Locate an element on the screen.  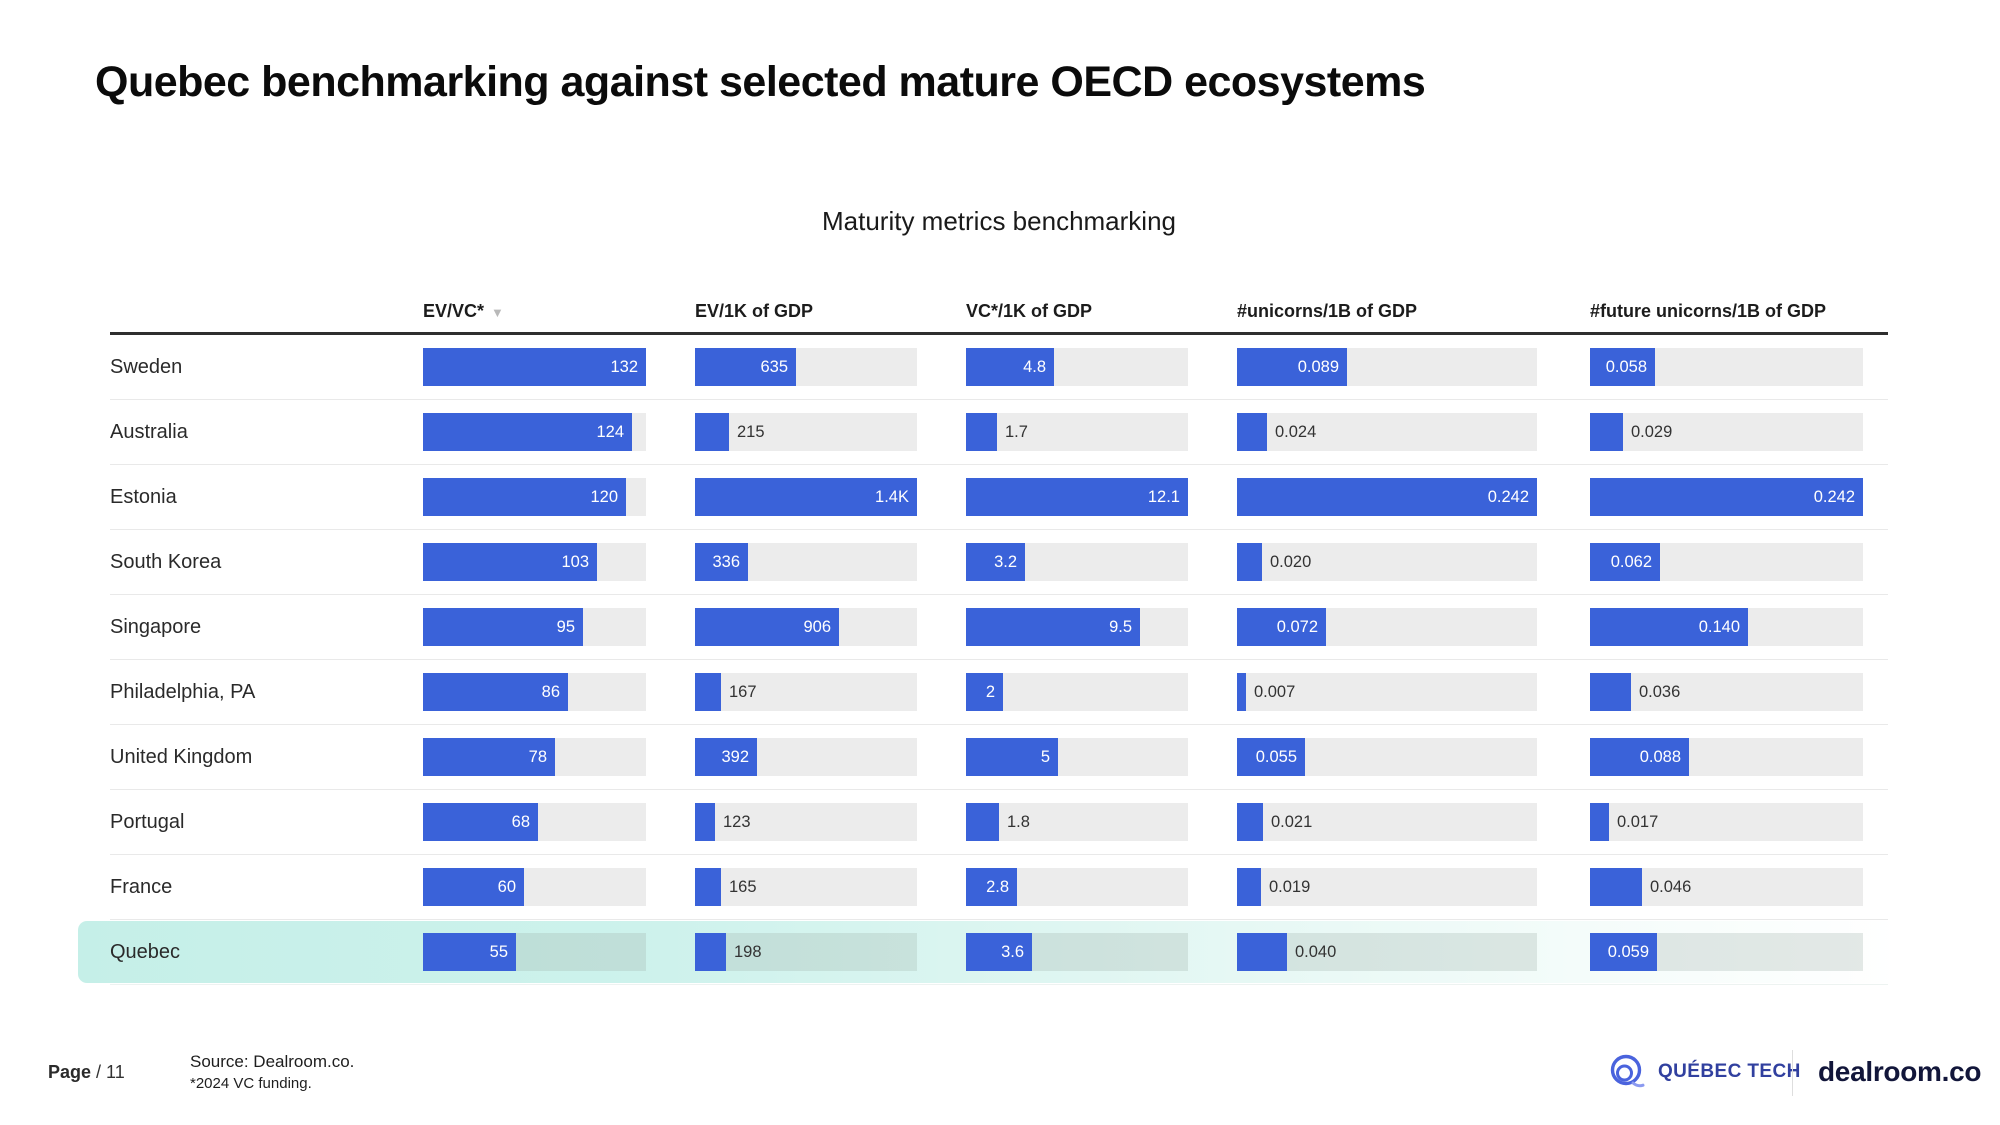
metric-value-label: 3.6 is located at coordinates (1012, 952).